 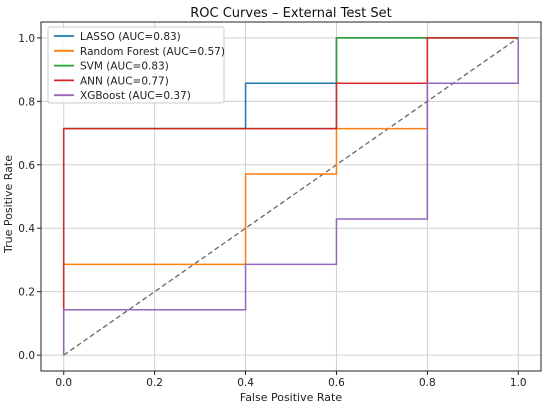 What do you see at coordinates (124, 81) in the screenshot?
I see `legend-entry: ANN (AUC=0.77)` at bounding box center [124, 81].